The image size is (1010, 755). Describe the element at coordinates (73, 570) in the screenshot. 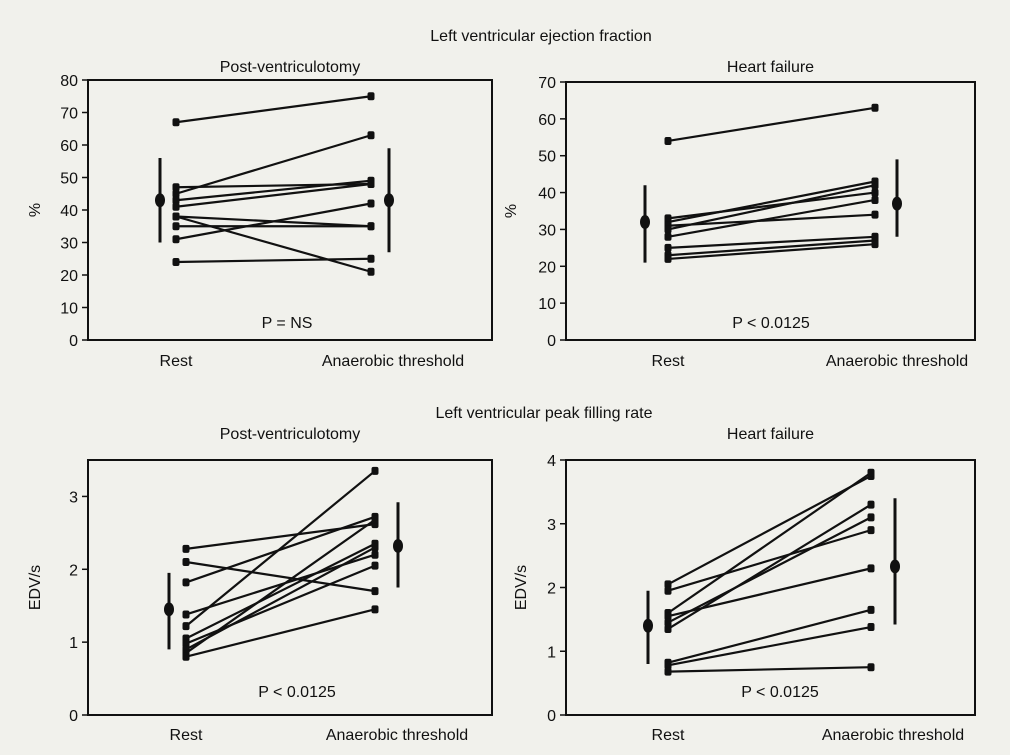

I see `y-tick-label: 2` at that location.